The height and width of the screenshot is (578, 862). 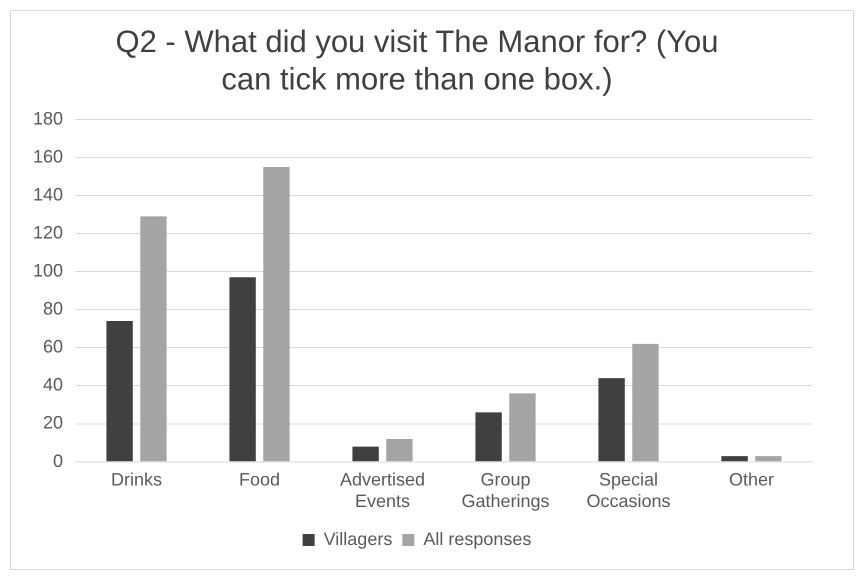 I want to click on y-tick-label: 60, so click(x=53, y=346).